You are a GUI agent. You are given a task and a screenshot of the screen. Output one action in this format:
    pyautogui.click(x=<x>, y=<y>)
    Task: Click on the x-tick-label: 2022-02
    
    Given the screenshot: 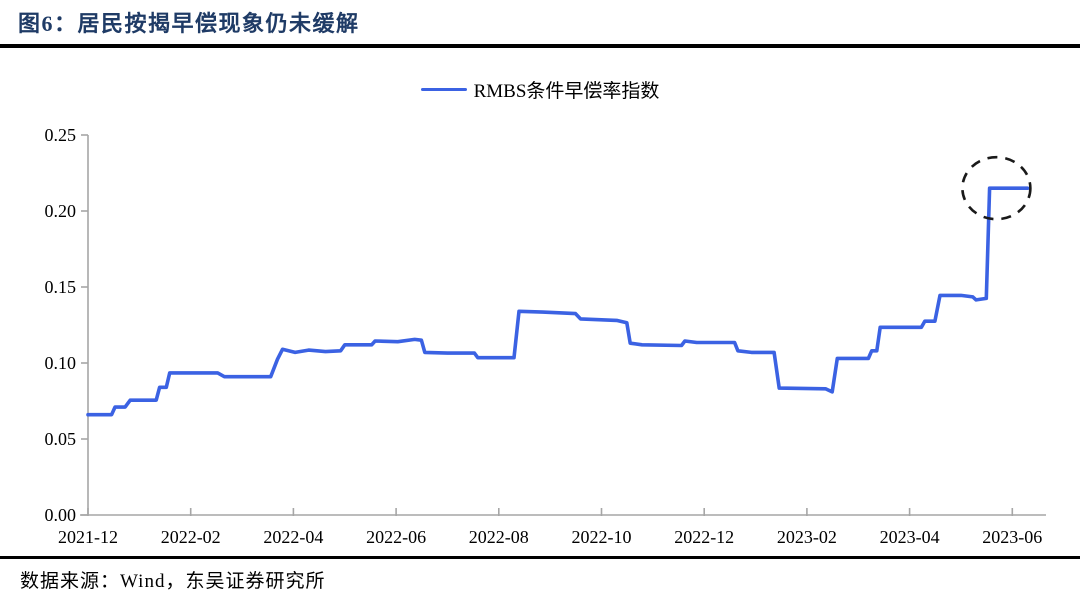 What is the action you would take?
    pyautogui.click(x=191, y=537)
    